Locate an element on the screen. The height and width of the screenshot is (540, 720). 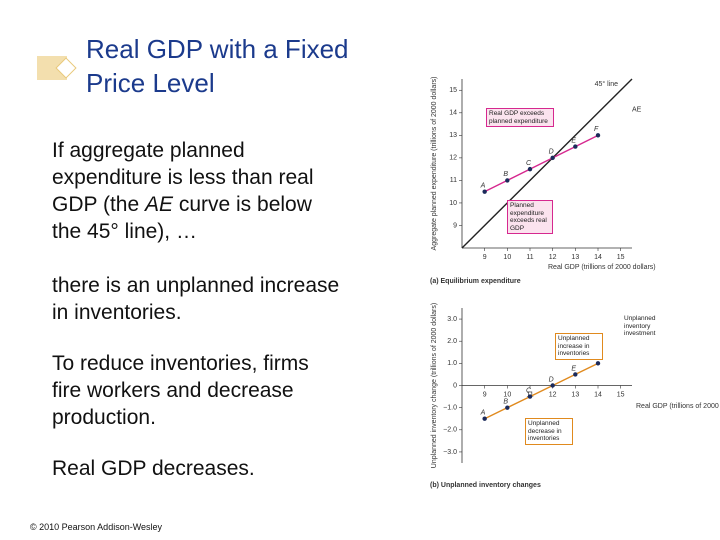
y-tick-label: 10 is located at coordinates (453, 203).